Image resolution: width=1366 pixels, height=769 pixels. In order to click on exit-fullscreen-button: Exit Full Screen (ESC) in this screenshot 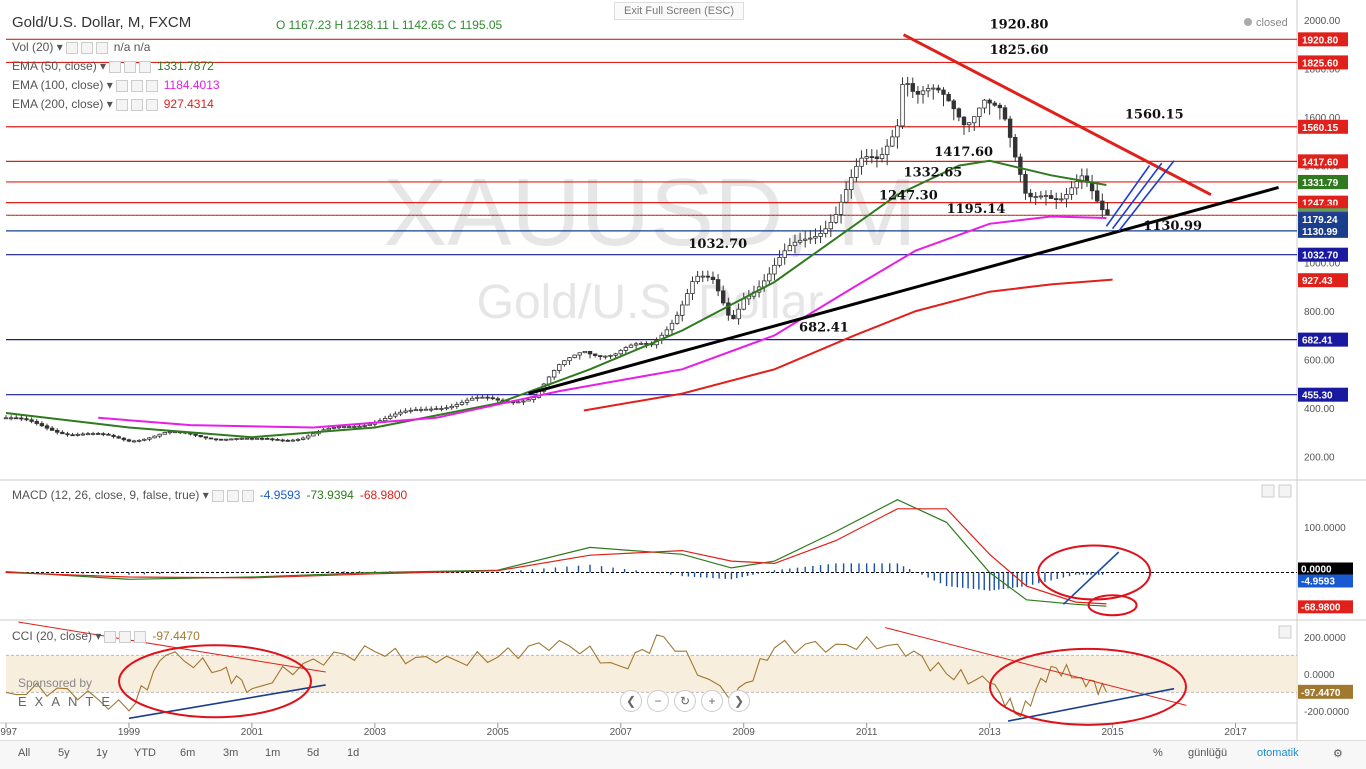, I will do `click(679, 11)`.